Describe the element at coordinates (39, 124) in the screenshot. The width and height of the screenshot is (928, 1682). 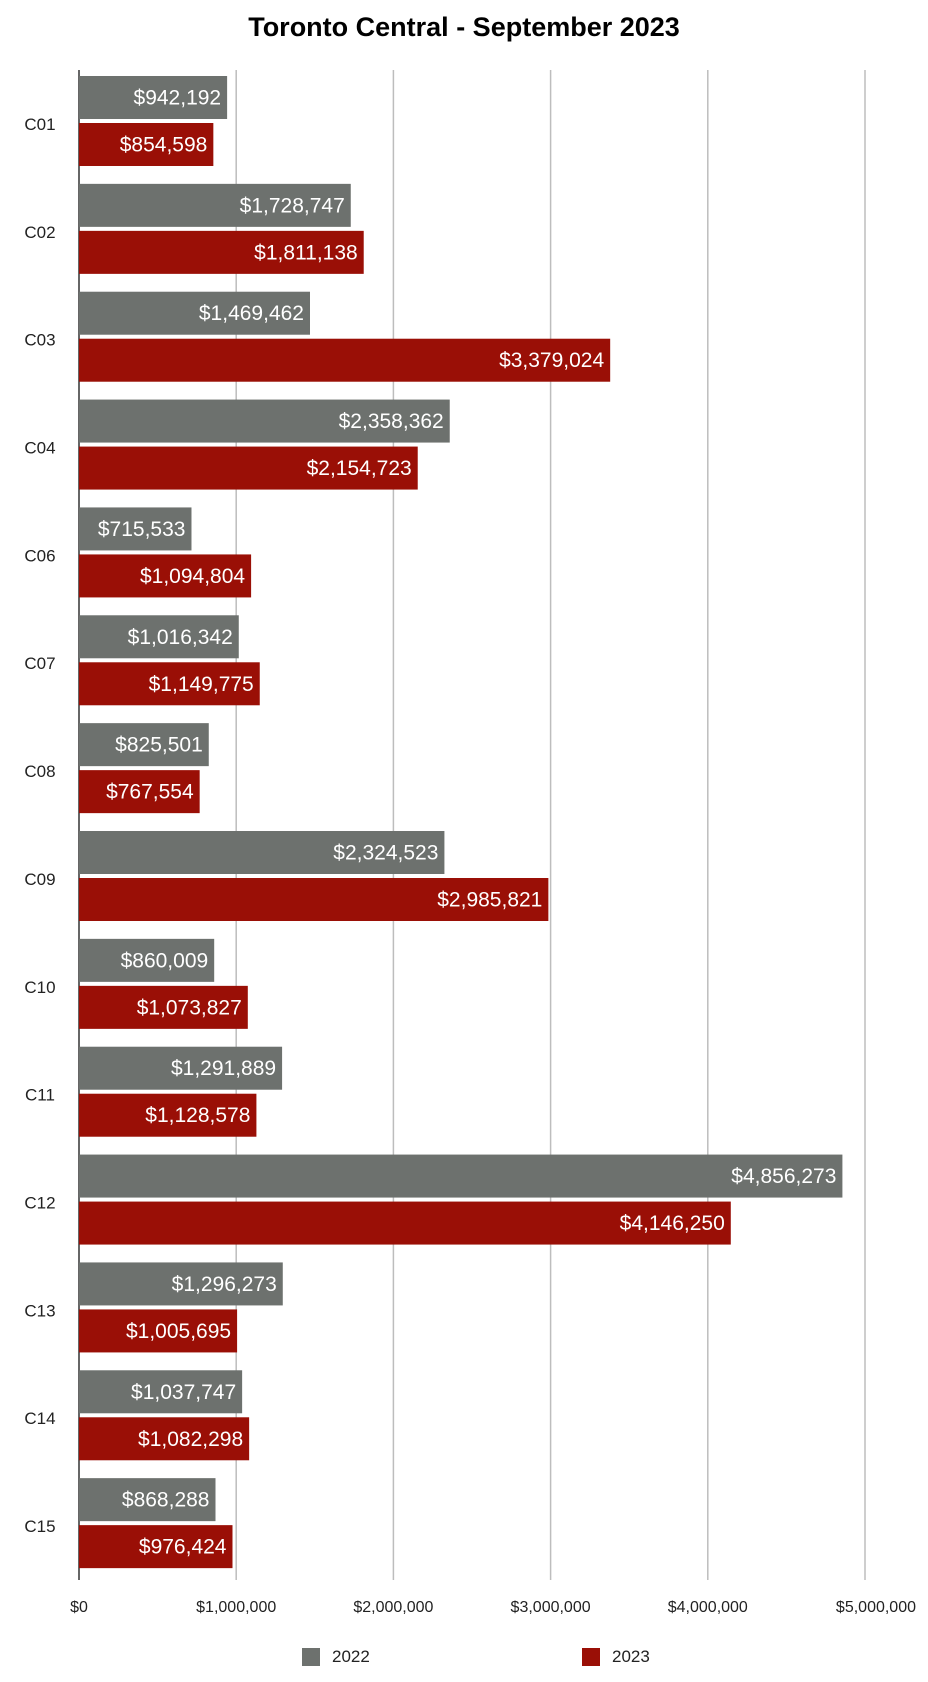
I see `category-label: C01` at that location.